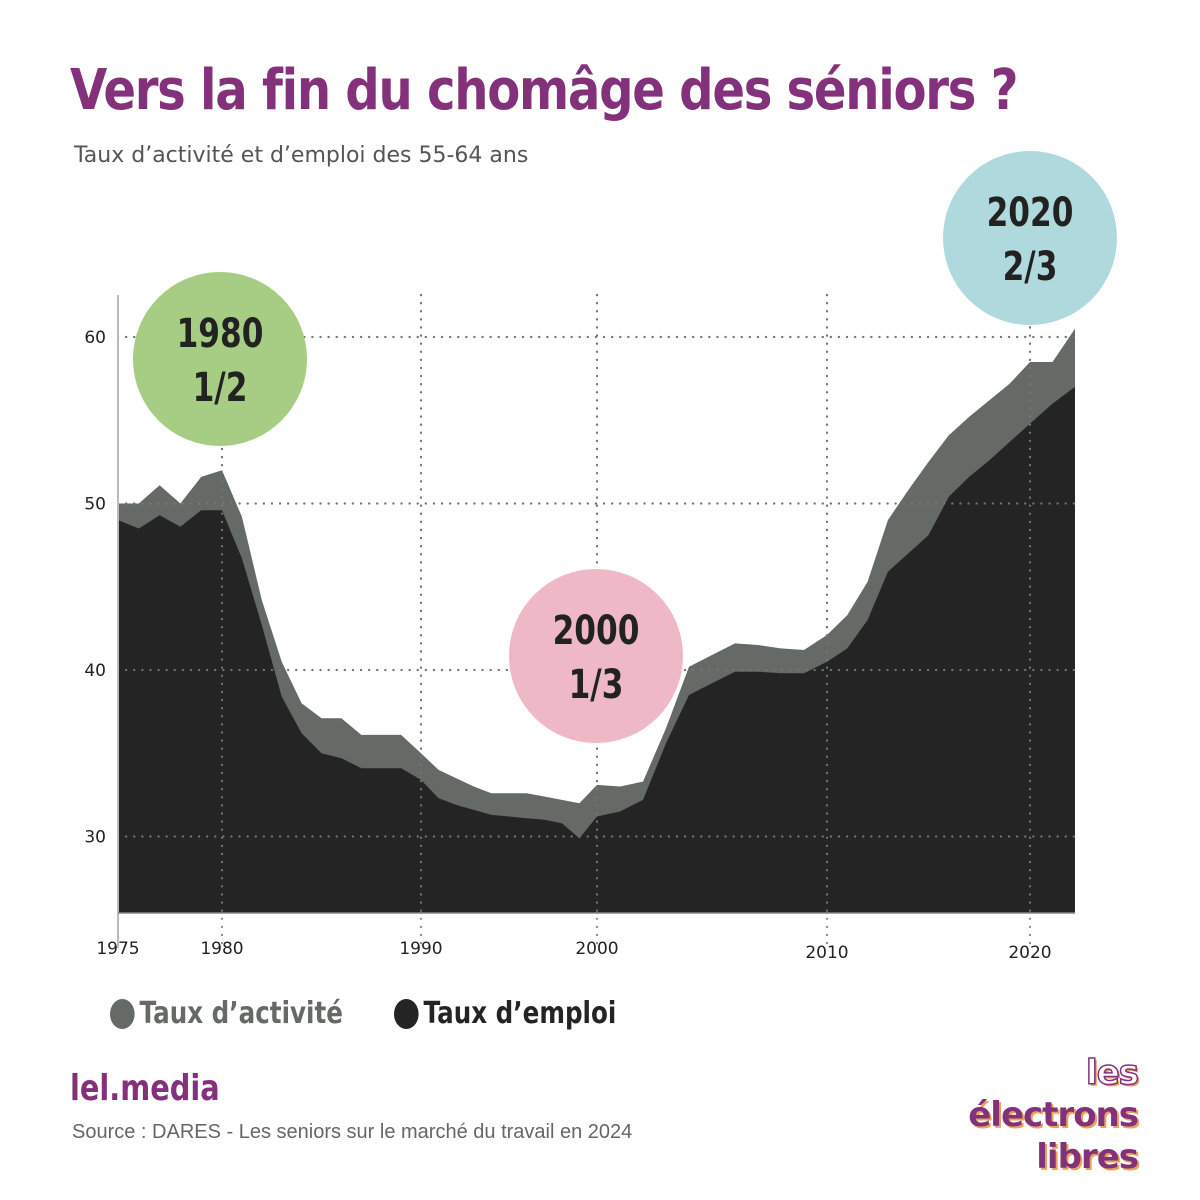  I want to click on x-axis-ticks: 1975 1980 1990 2000 2010 2020, so click(573, 951).